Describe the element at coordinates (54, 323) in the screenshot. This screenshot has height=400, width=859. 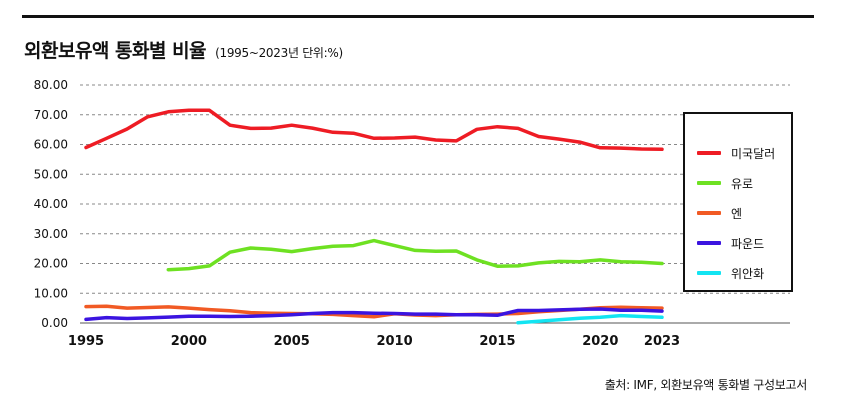
I see `y-tick-label: 0.00` at that location.